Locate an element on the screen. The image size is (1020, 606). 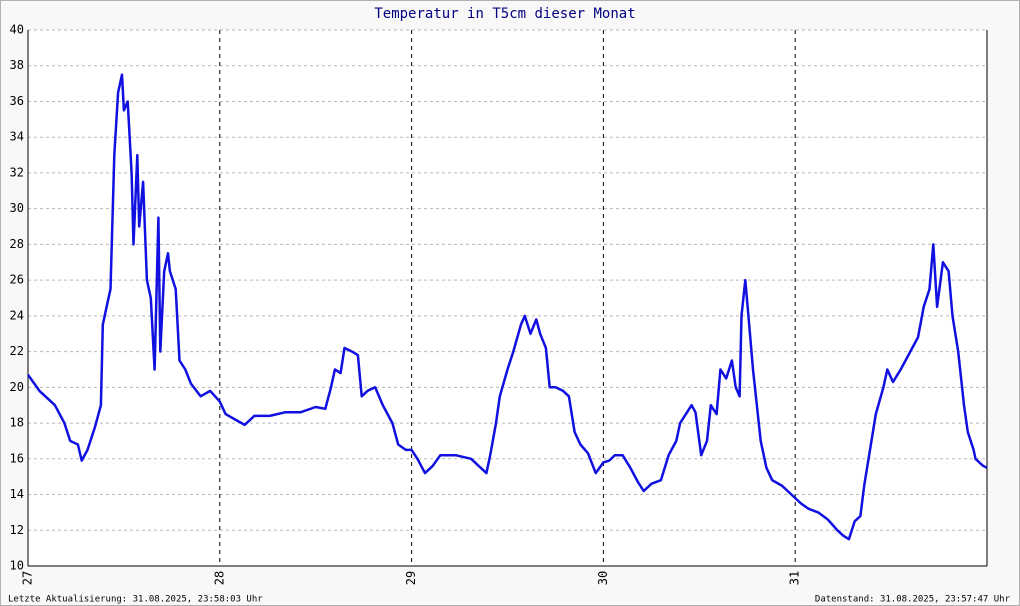
y-tick-label: 30 is located at coordinates (17, 208).